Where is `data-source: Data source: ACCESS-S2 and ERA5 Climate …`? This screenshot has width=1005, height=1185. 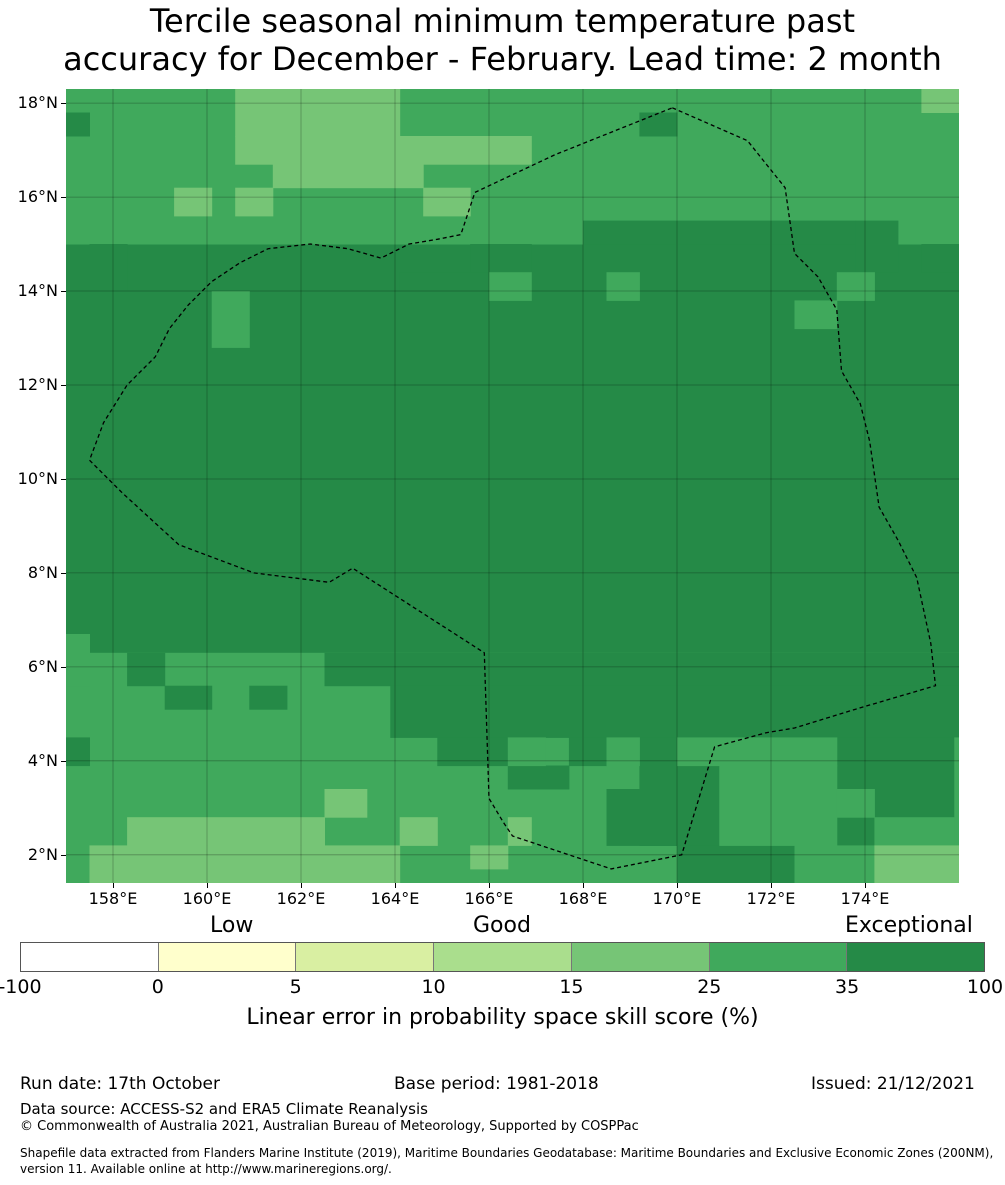
data-source: Data source: ACCESS-S2 and ERA5 Climate … is located at coordinates (224, 1109).